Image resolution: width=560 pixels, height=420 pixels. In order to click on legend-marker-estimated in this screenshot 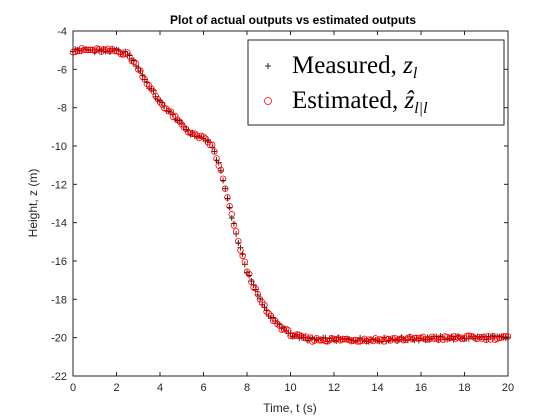, I will do `click(268, 101)`.